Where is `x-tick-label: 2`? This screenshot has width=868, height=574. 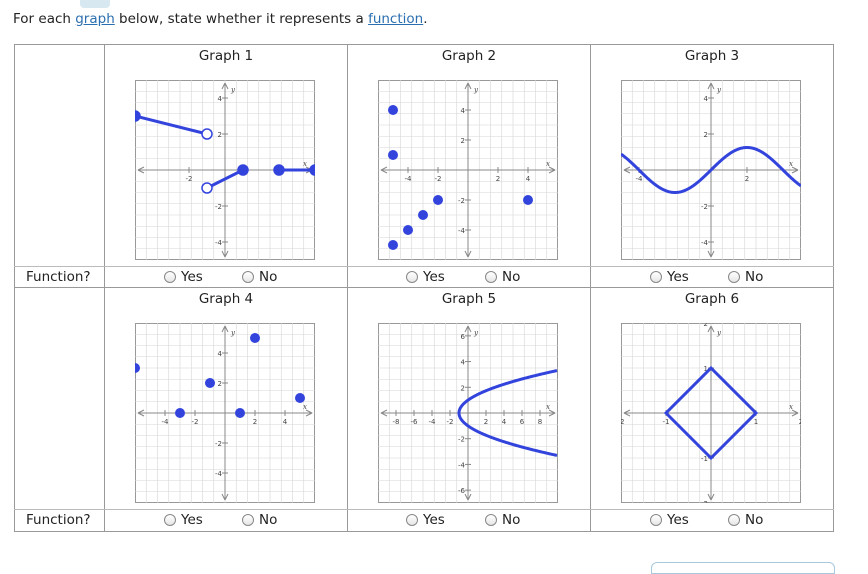
x-tick-label: 2 is located at coordinates (498, 179).